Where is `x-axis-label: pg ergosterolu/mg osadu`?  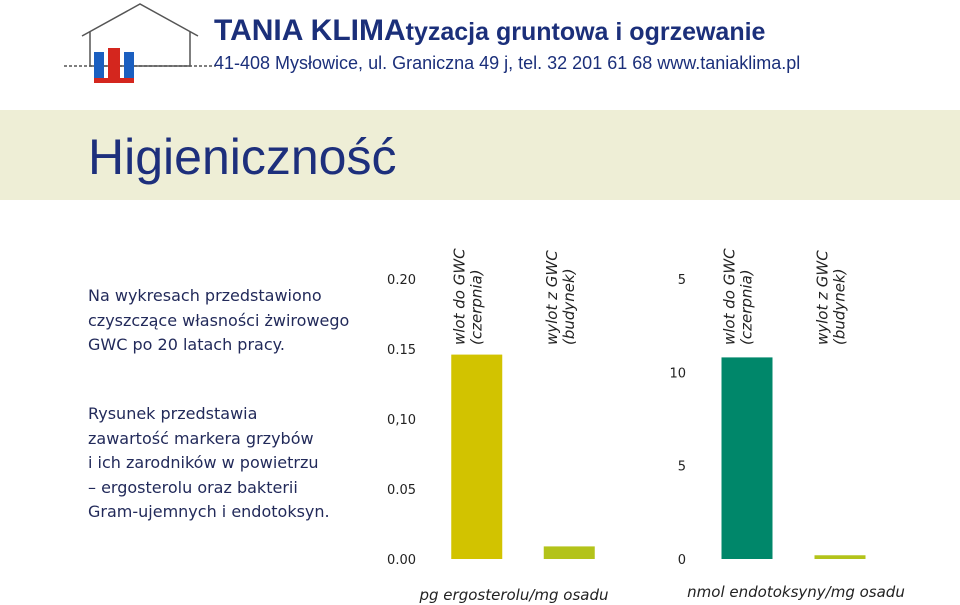 x-axis-label: pg ergosterolu/mg osadu is located at coordinates (513, 595).